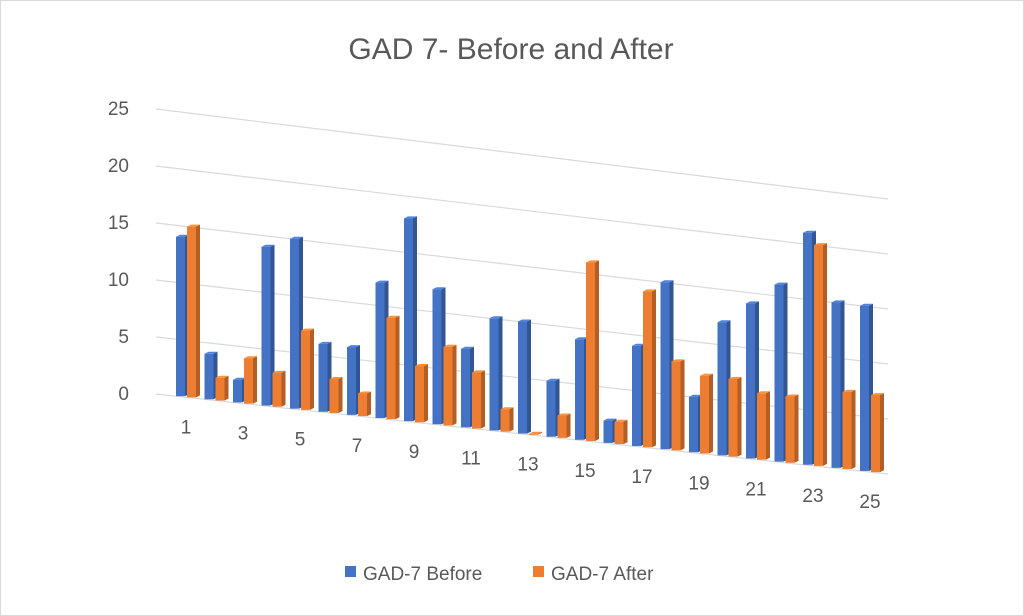  I want to click on y-tick-label: 20, so click(118, 166).